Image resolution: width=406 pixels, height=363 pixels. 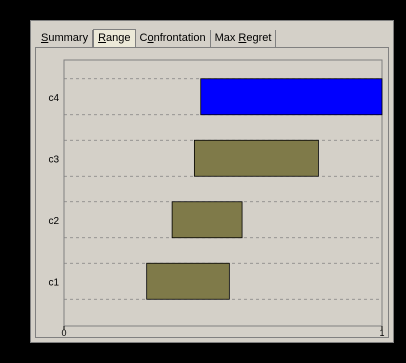 I want to click on tab-strip: Summary Range Confrontation Max Regret, so click(x=157, y=37).